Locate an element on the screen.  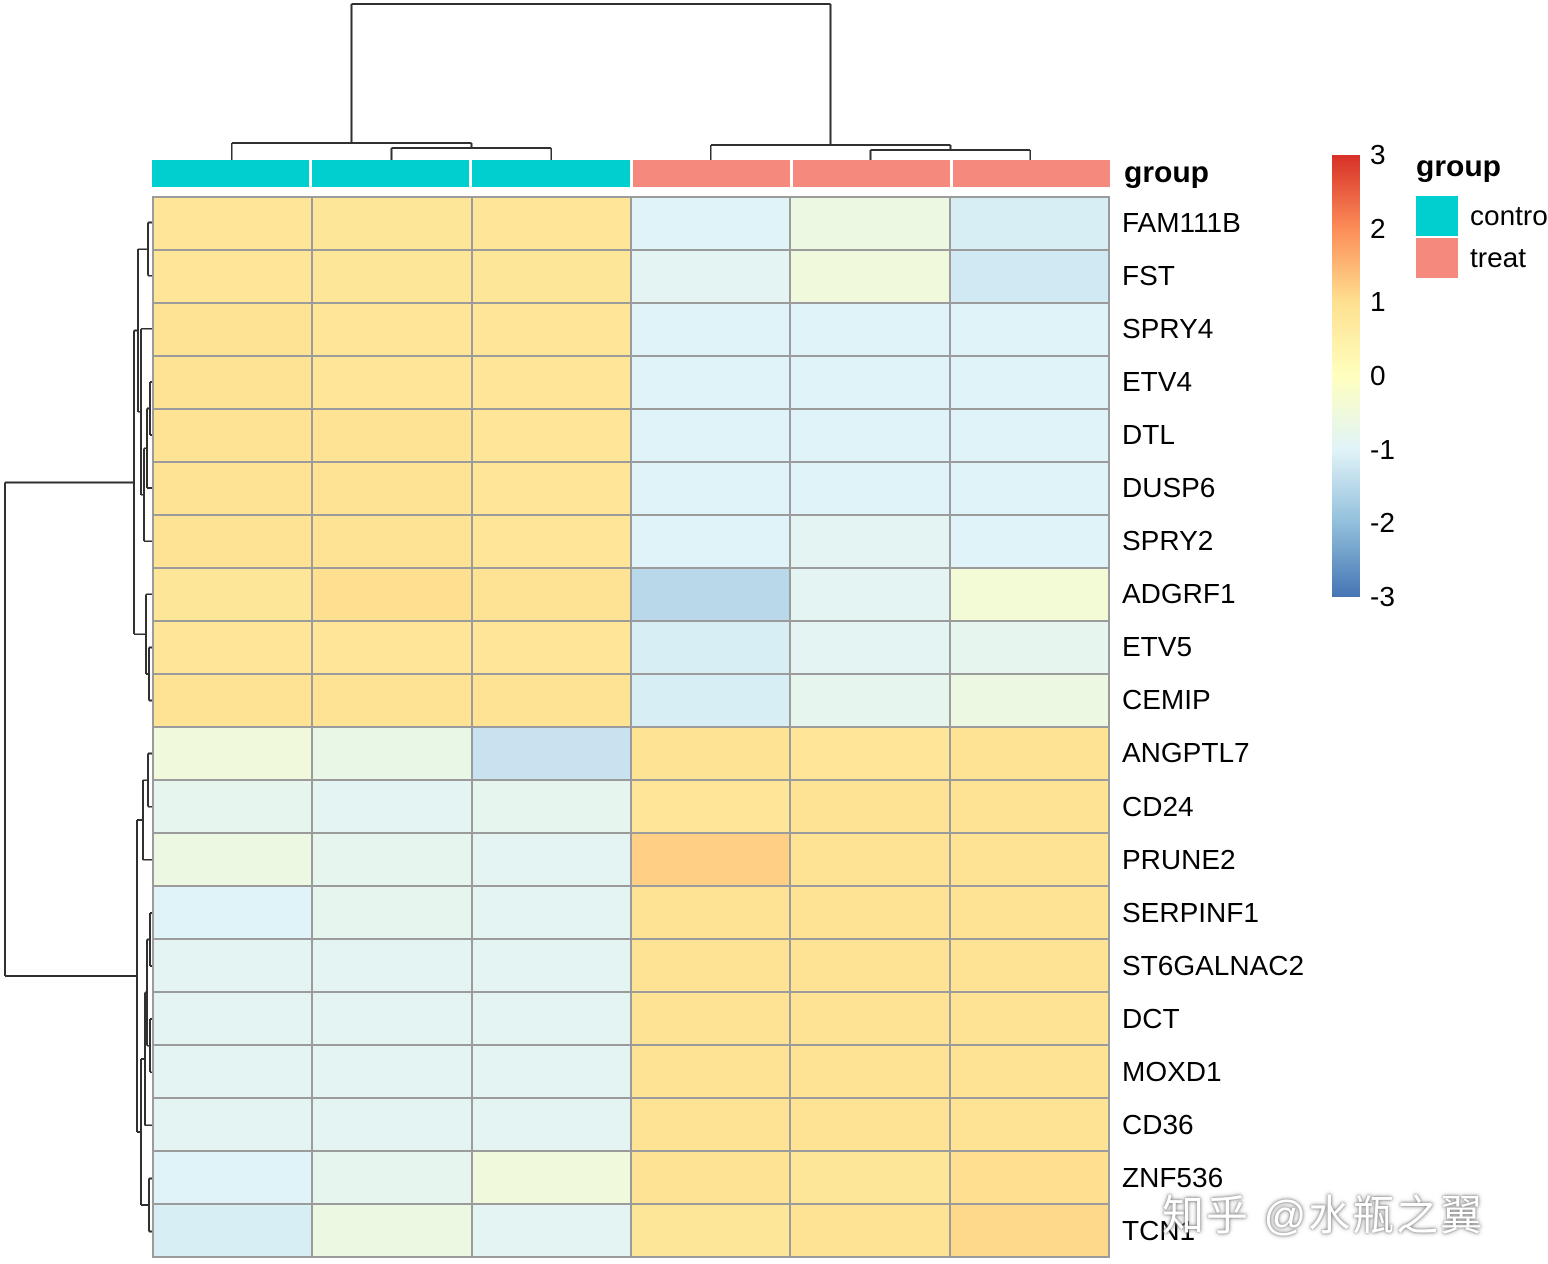
gene-label: ADGRF1 is located at coordinates (1179, 594).